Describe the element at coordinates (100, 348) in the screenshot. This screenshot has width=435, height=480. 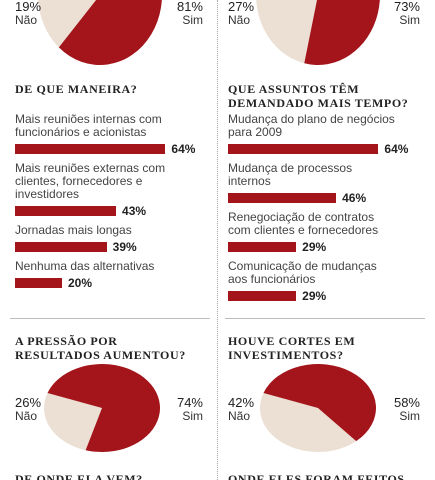
I see `chart-title: A PRESSÃO POR RESULTADOS AUMENTOU?` at that location.